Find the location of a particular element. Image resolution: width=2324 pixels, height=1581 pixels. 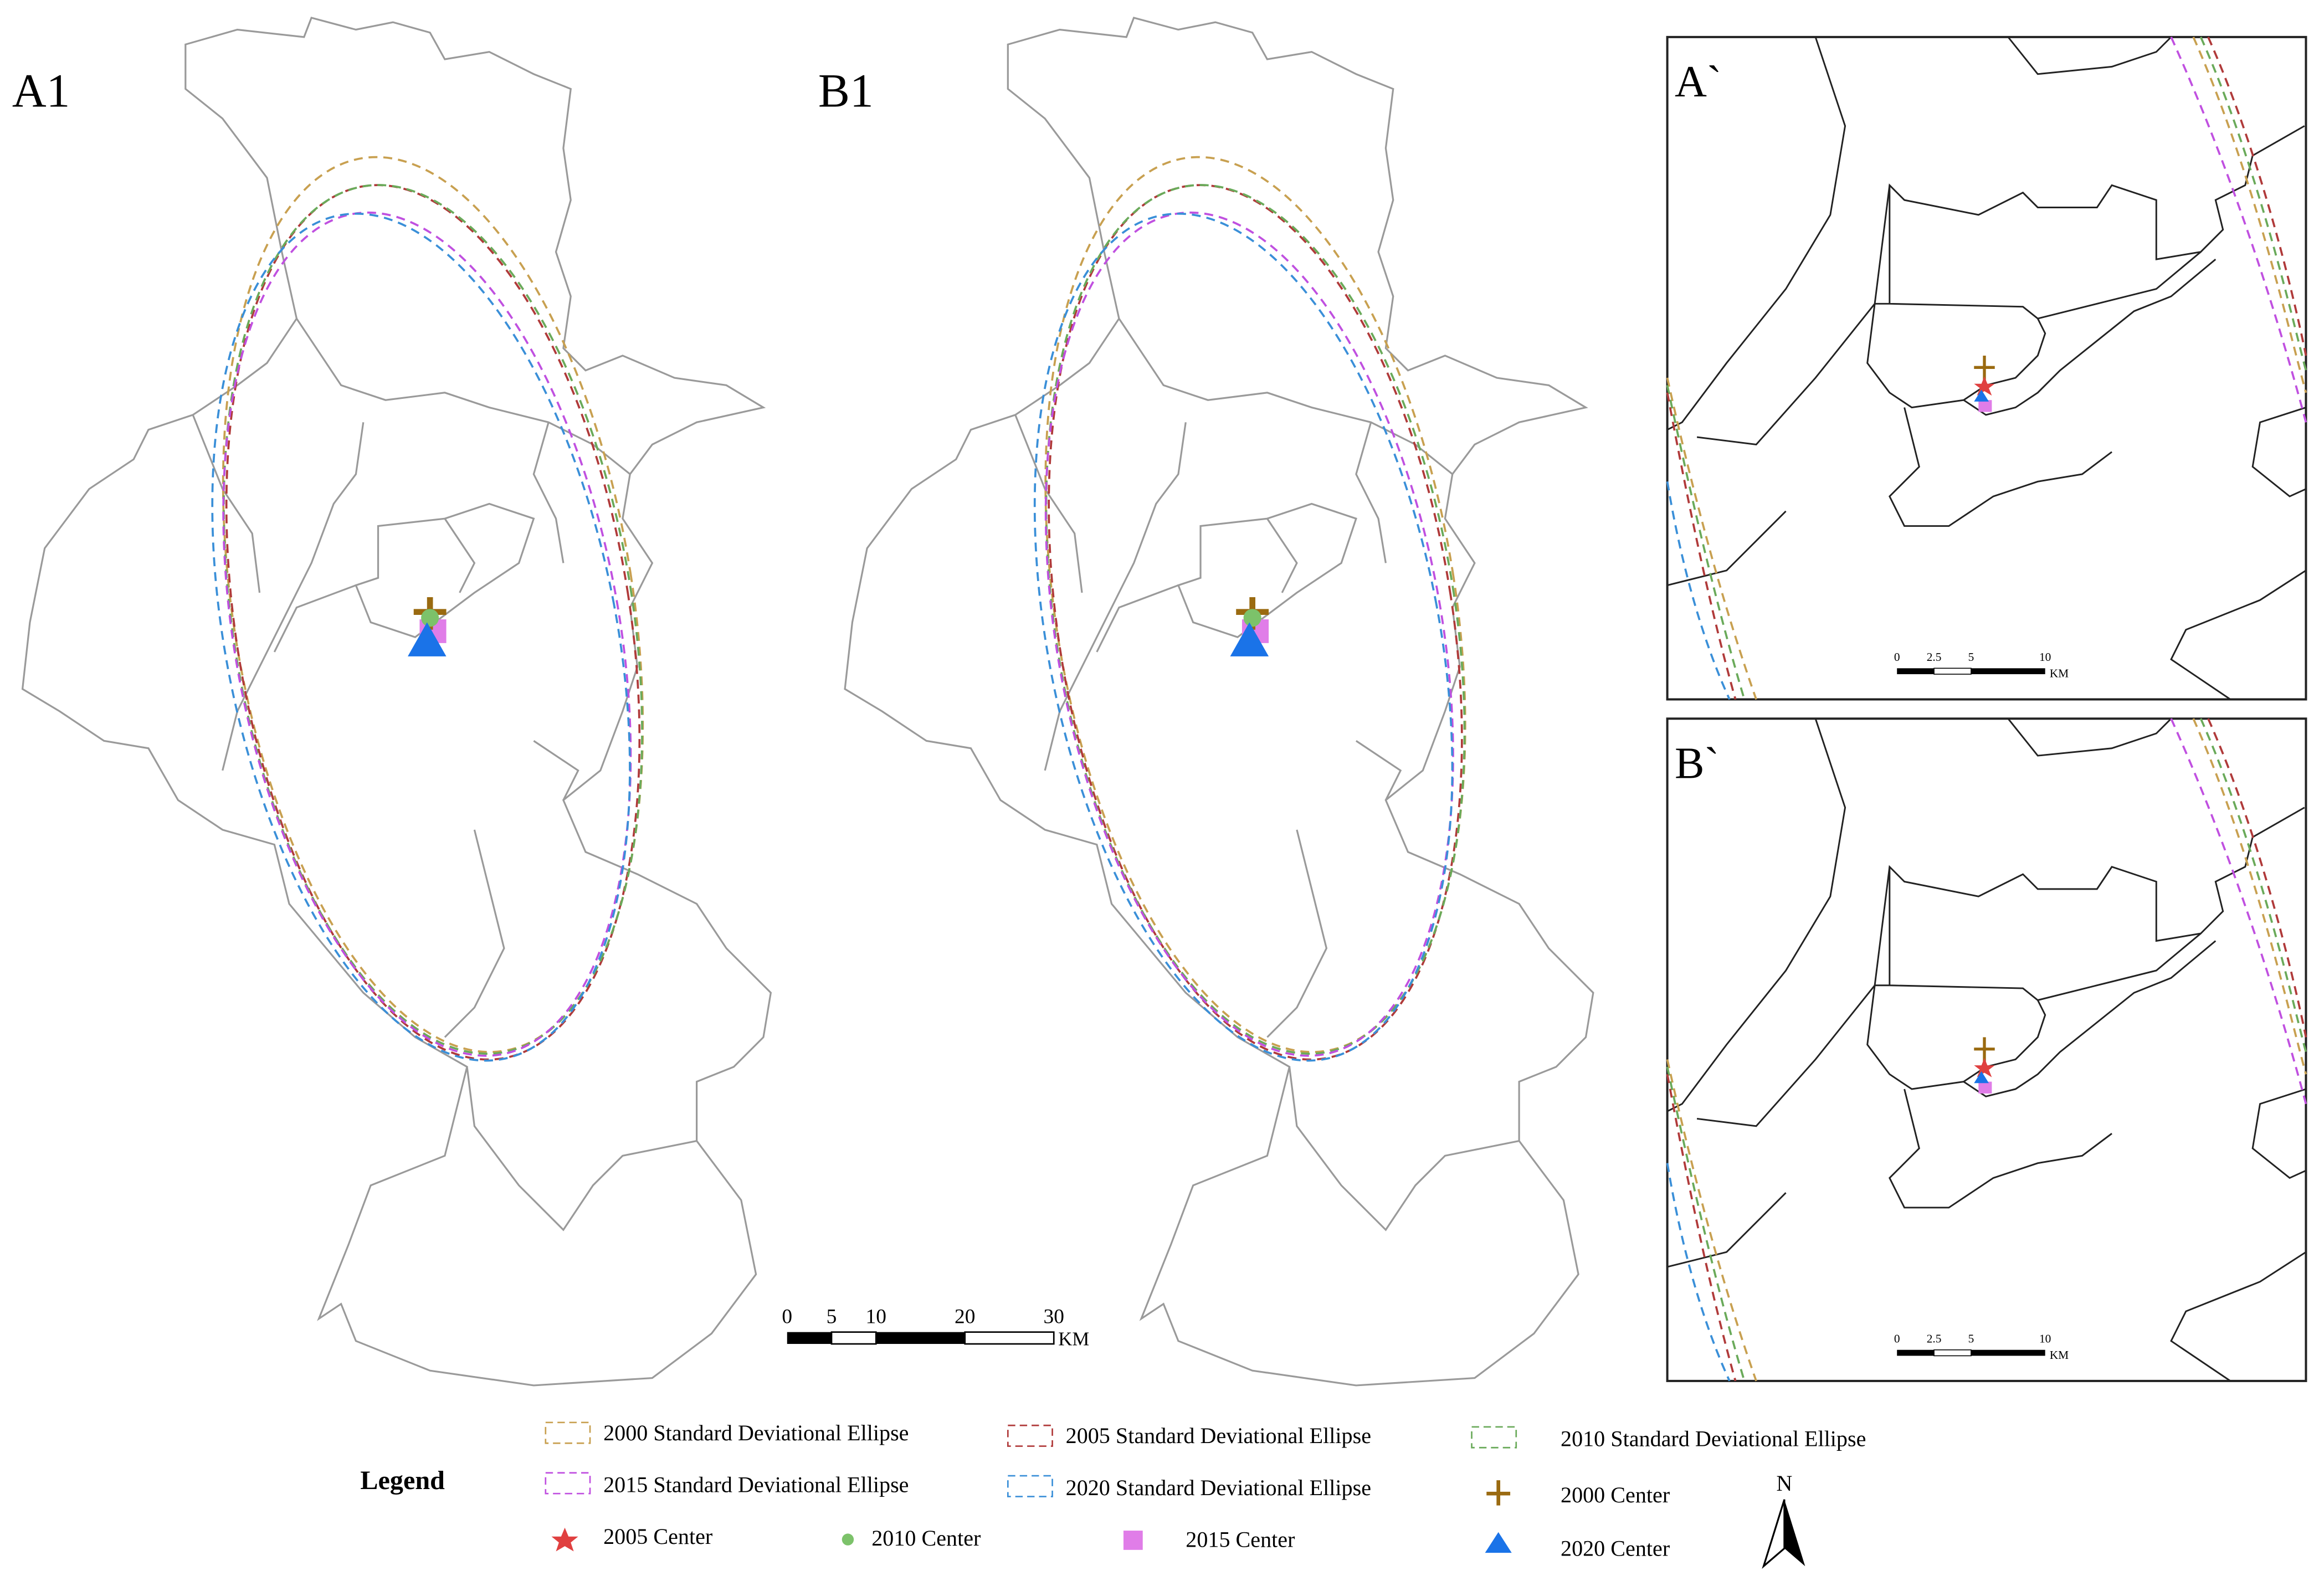

scale-label: 30 is located at coordinates (1054, 1317).